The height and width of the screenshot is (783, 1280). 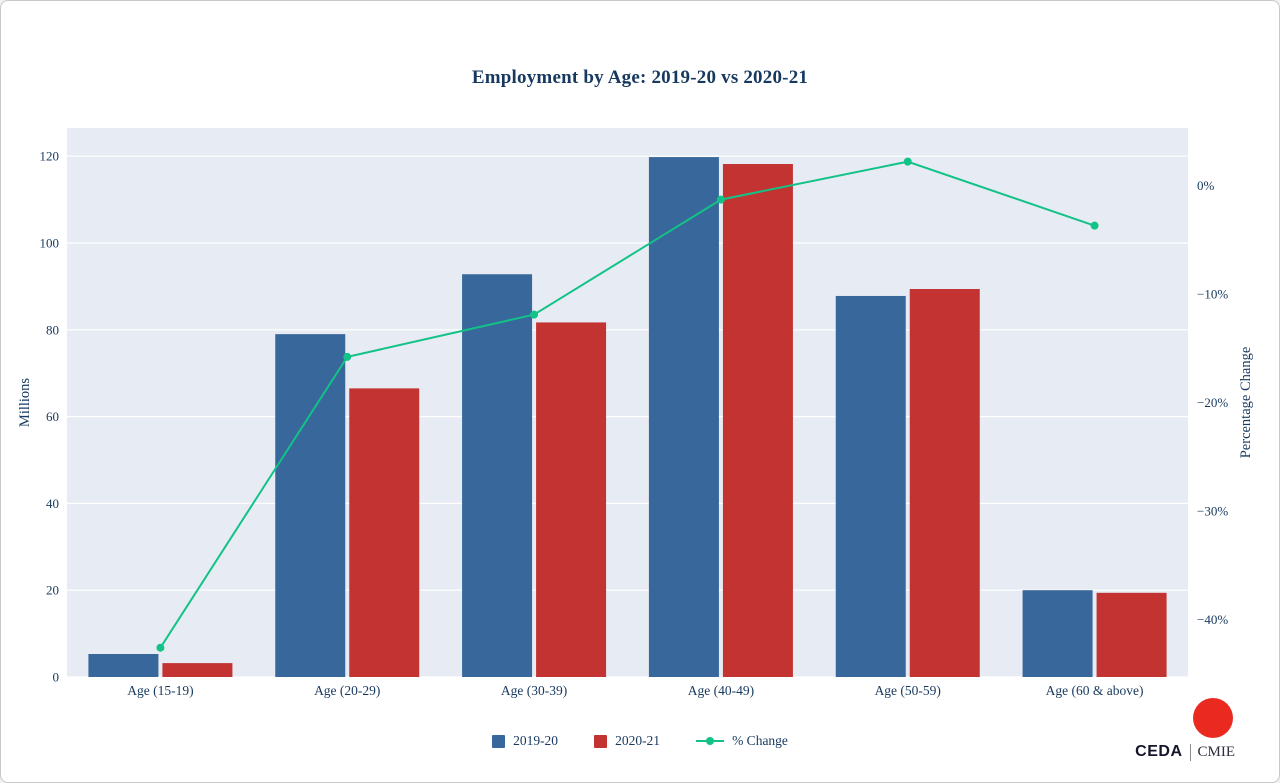 What do you see at coordinates (56, 677) in the screenshot?
I see `svg-text: 0` at bounding box center [56, 677].